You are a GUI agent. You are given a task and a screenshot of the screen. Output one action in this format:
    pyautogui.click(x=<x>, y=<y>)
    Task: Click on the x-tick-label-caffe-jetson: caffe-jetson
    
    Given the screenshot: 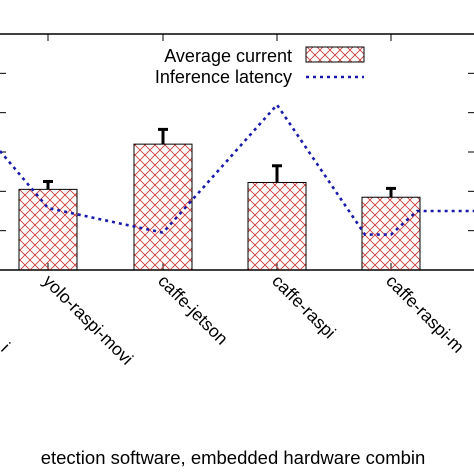 What is the action you would take?
    pyautogui.click(x=193, y=310)
    